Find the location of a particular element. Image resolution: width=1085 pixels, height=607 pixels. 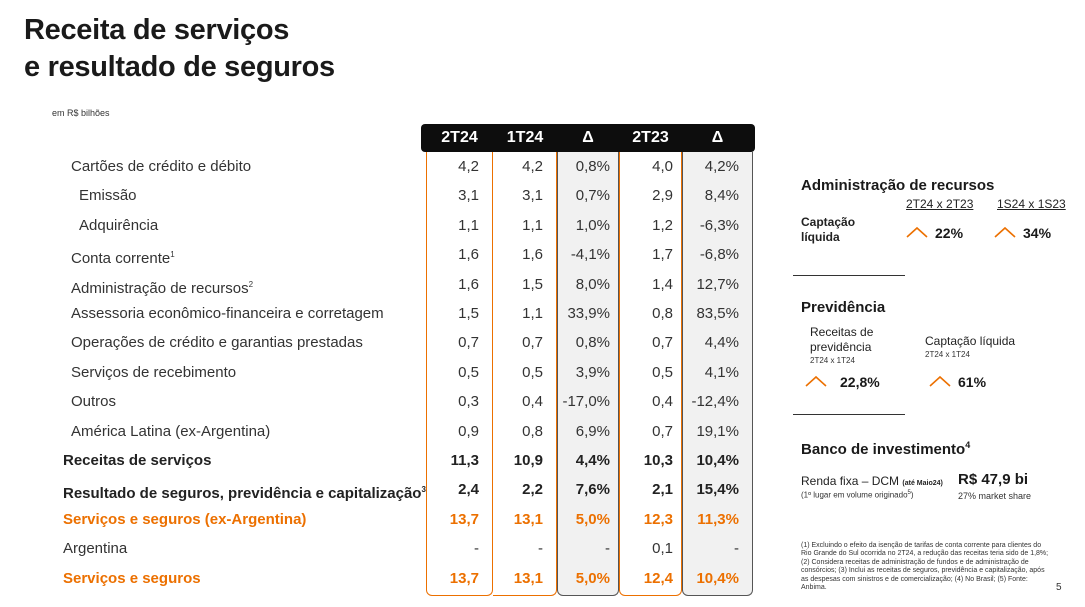

row-label: Administração de recursos2 is located at coordinates (162, 288).